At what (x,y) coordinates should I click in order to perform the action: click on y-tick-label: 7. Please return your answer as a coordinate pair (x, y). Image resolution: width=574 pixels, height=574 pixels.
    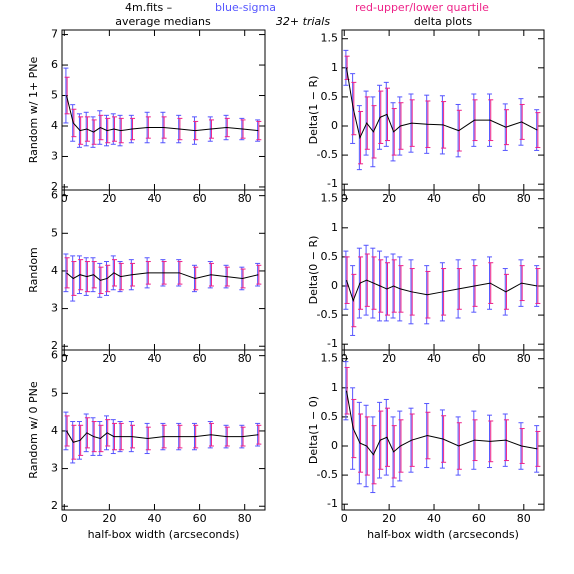
    Looking at the image, I should click on (54, 34).